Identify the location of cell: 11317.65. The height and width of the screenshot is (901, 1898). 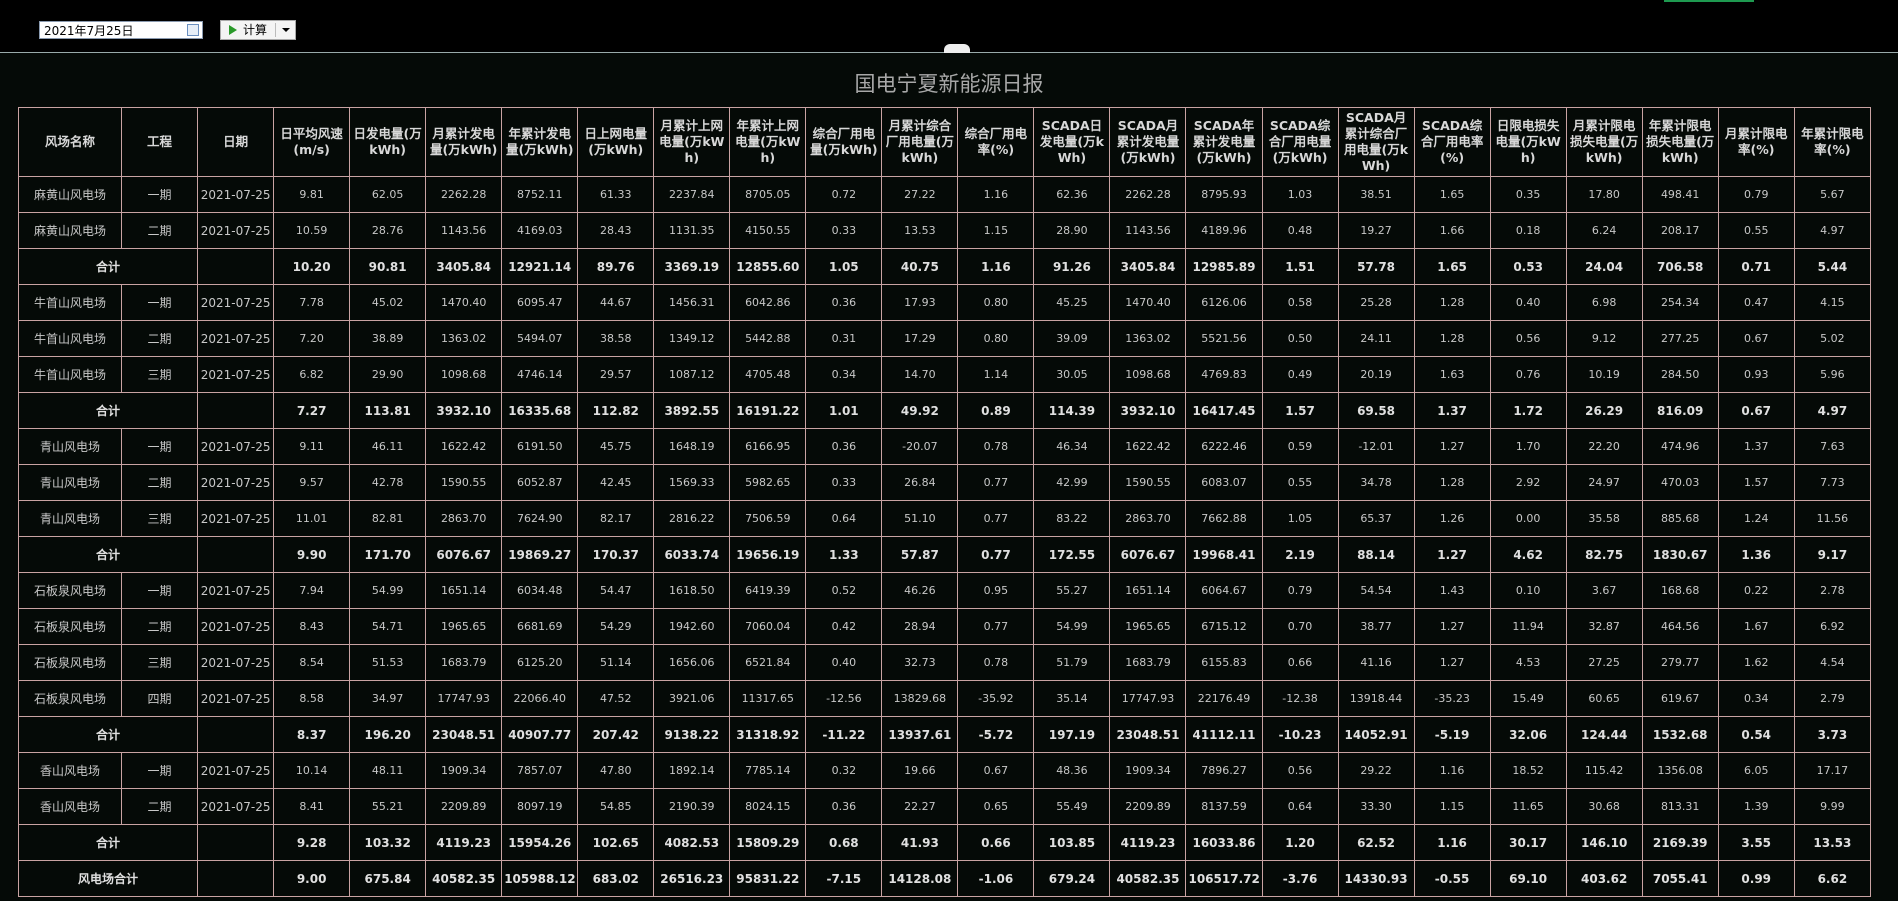
(768, 698).